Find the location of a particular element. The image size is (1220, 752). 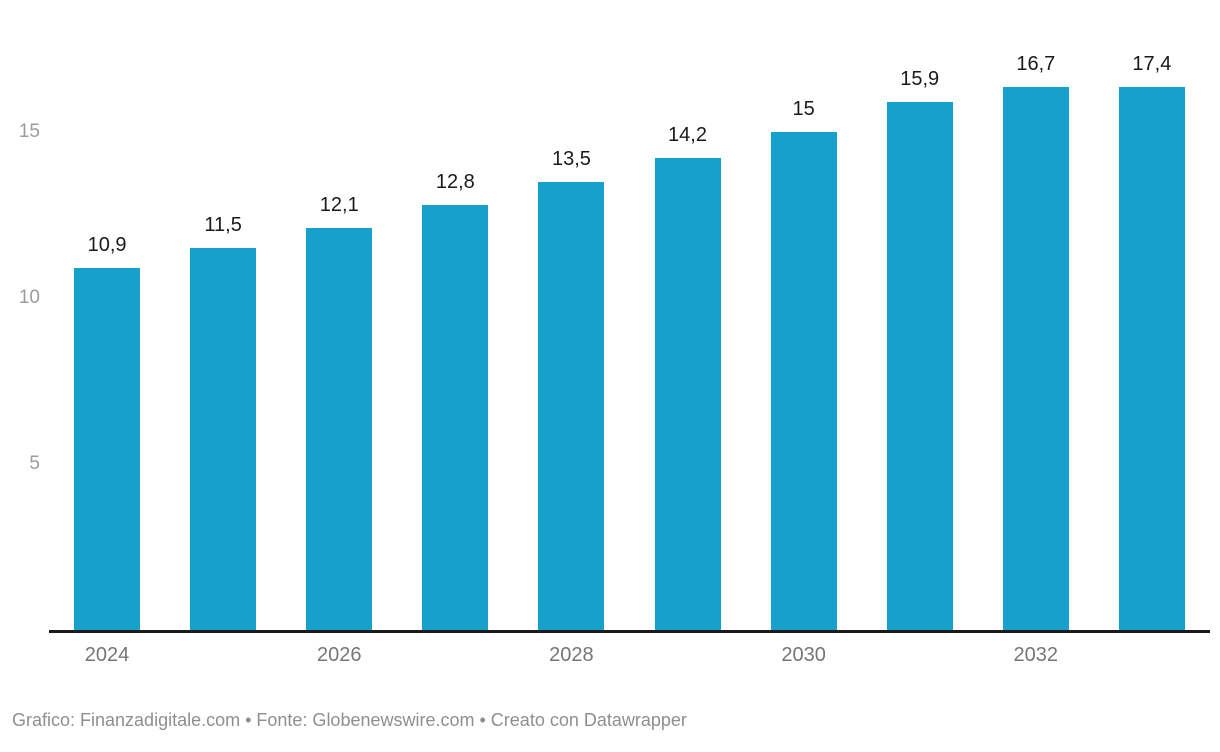

y-axis-tick-label: 15 is located at coordinates (29, 131).